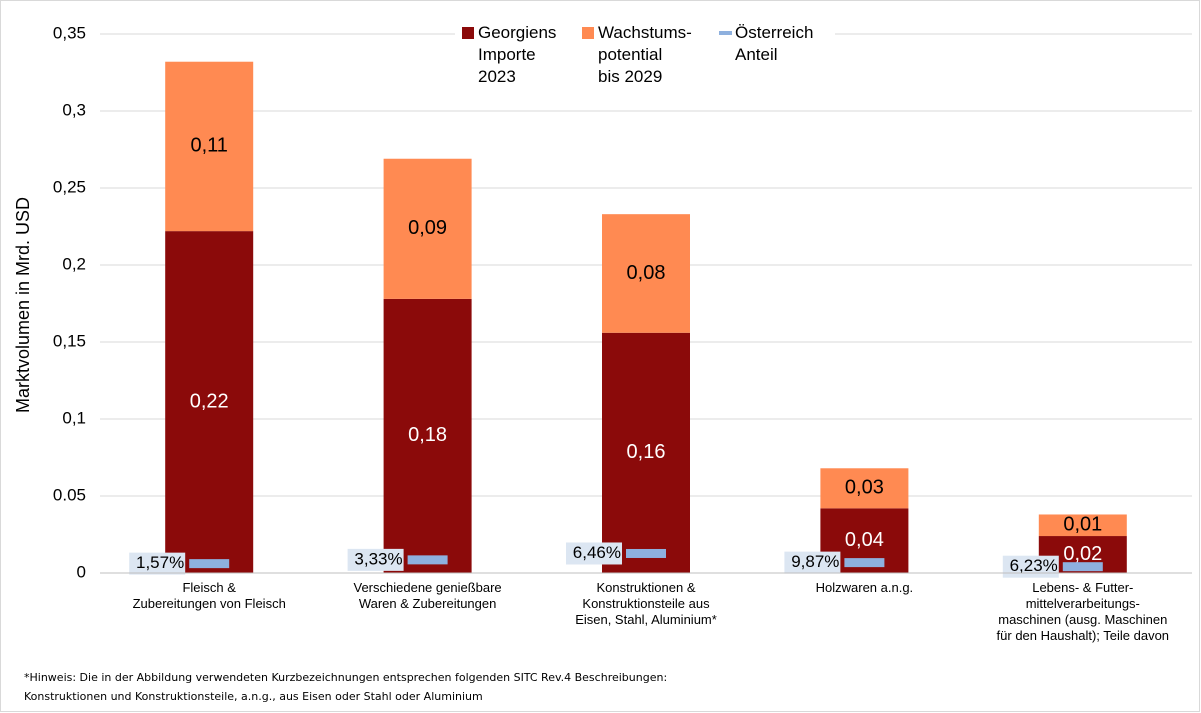 This screenshot has height=713, width=1201. I want to click on legend-label: Wachstums-potential bis 2029, so click(645, 54).